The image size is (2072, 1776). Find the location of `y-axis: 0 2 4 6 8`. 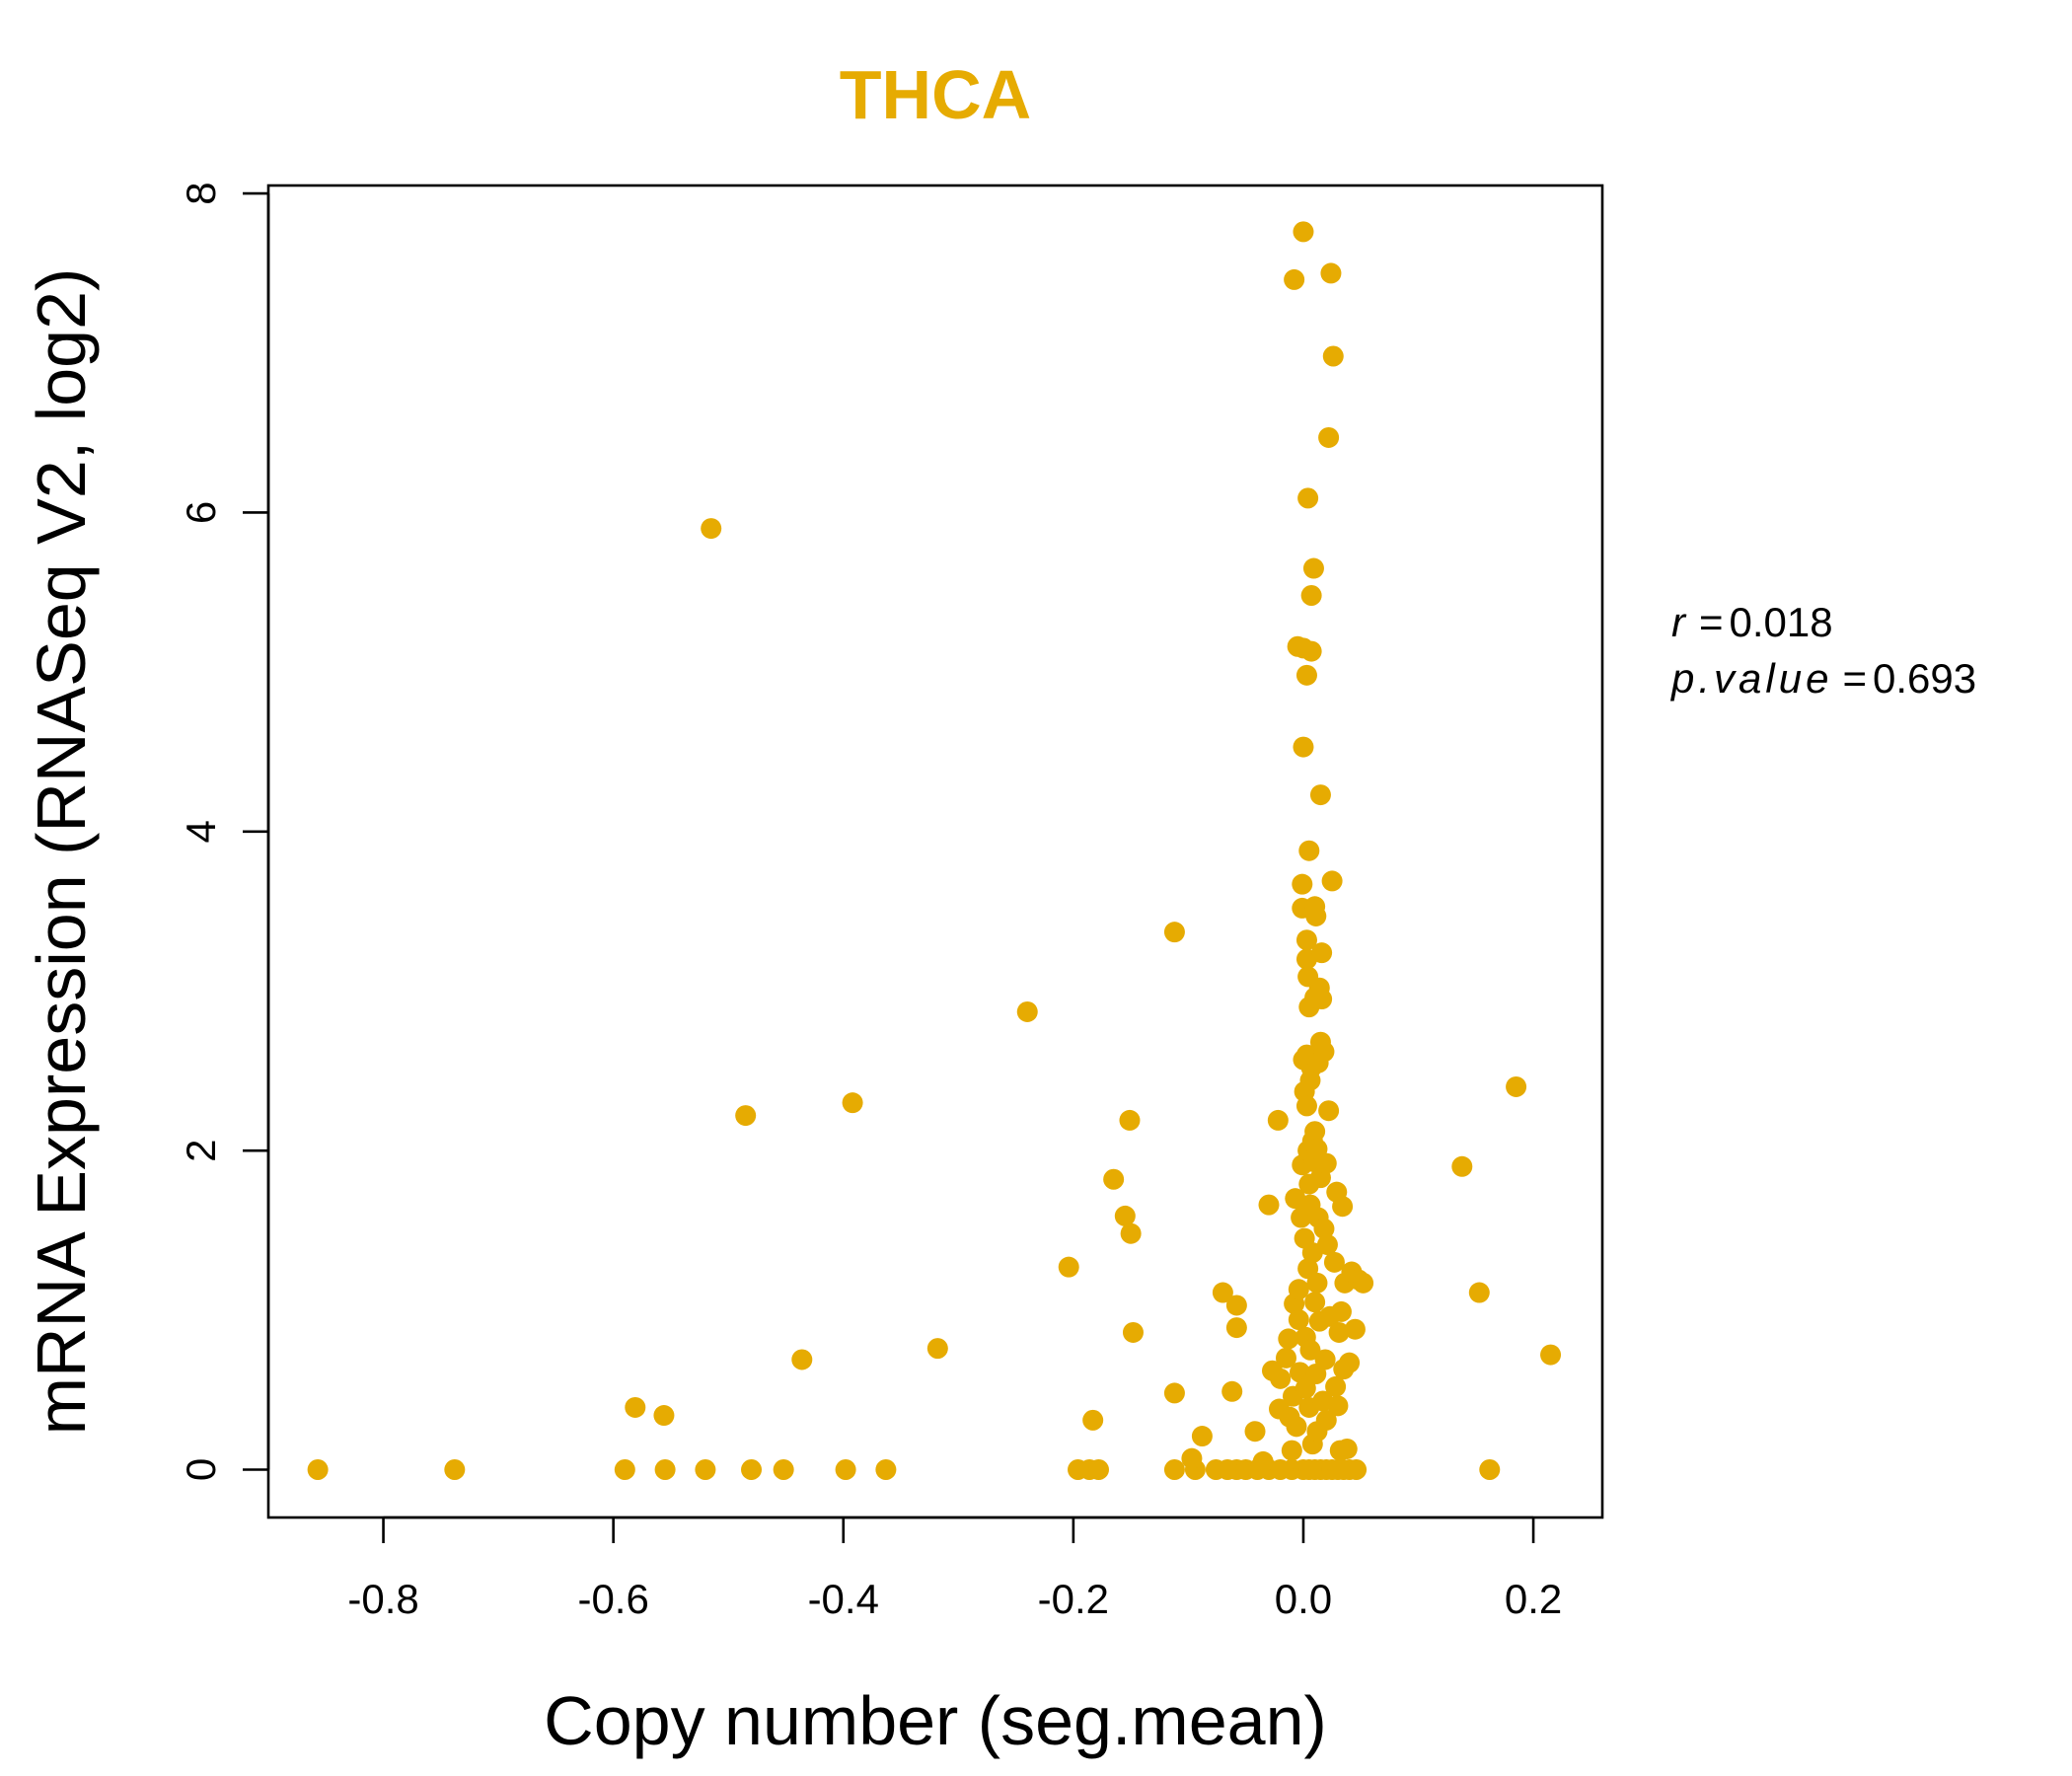

y-axis: 0 2 4 6 8 is located at coordinates (224, 832).